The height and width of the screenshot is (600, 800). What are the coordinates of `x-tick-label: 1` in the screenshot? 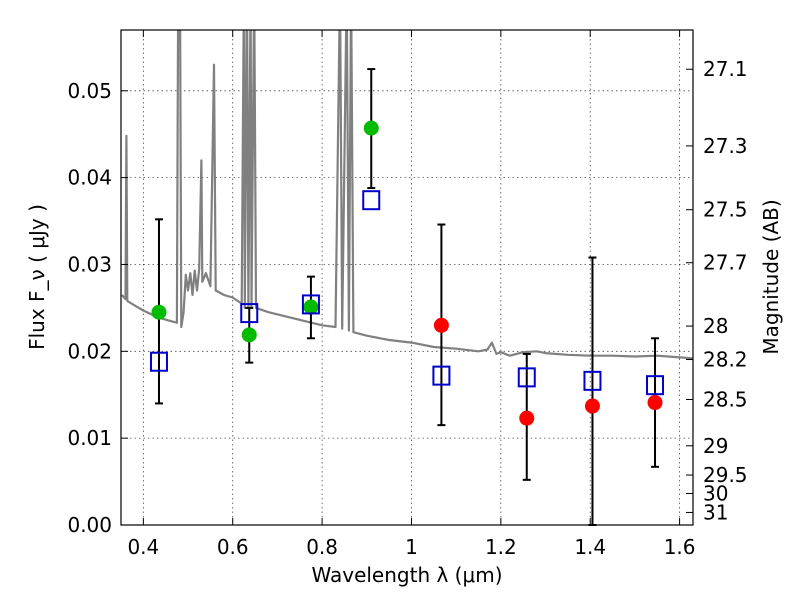 It's located at (411, 547).